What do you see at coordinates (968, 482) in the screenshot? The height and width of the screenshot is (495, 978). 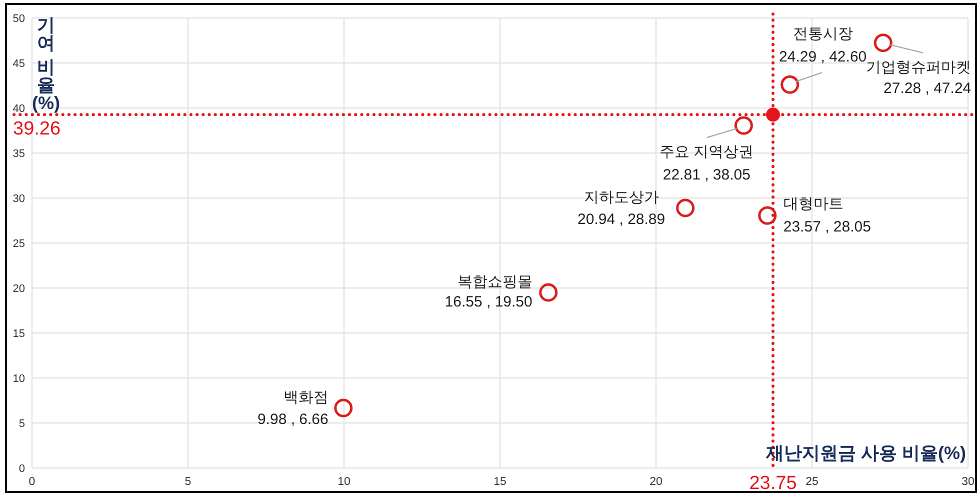 I see `x-tick-label: 30` at bounding box center [968, 482].